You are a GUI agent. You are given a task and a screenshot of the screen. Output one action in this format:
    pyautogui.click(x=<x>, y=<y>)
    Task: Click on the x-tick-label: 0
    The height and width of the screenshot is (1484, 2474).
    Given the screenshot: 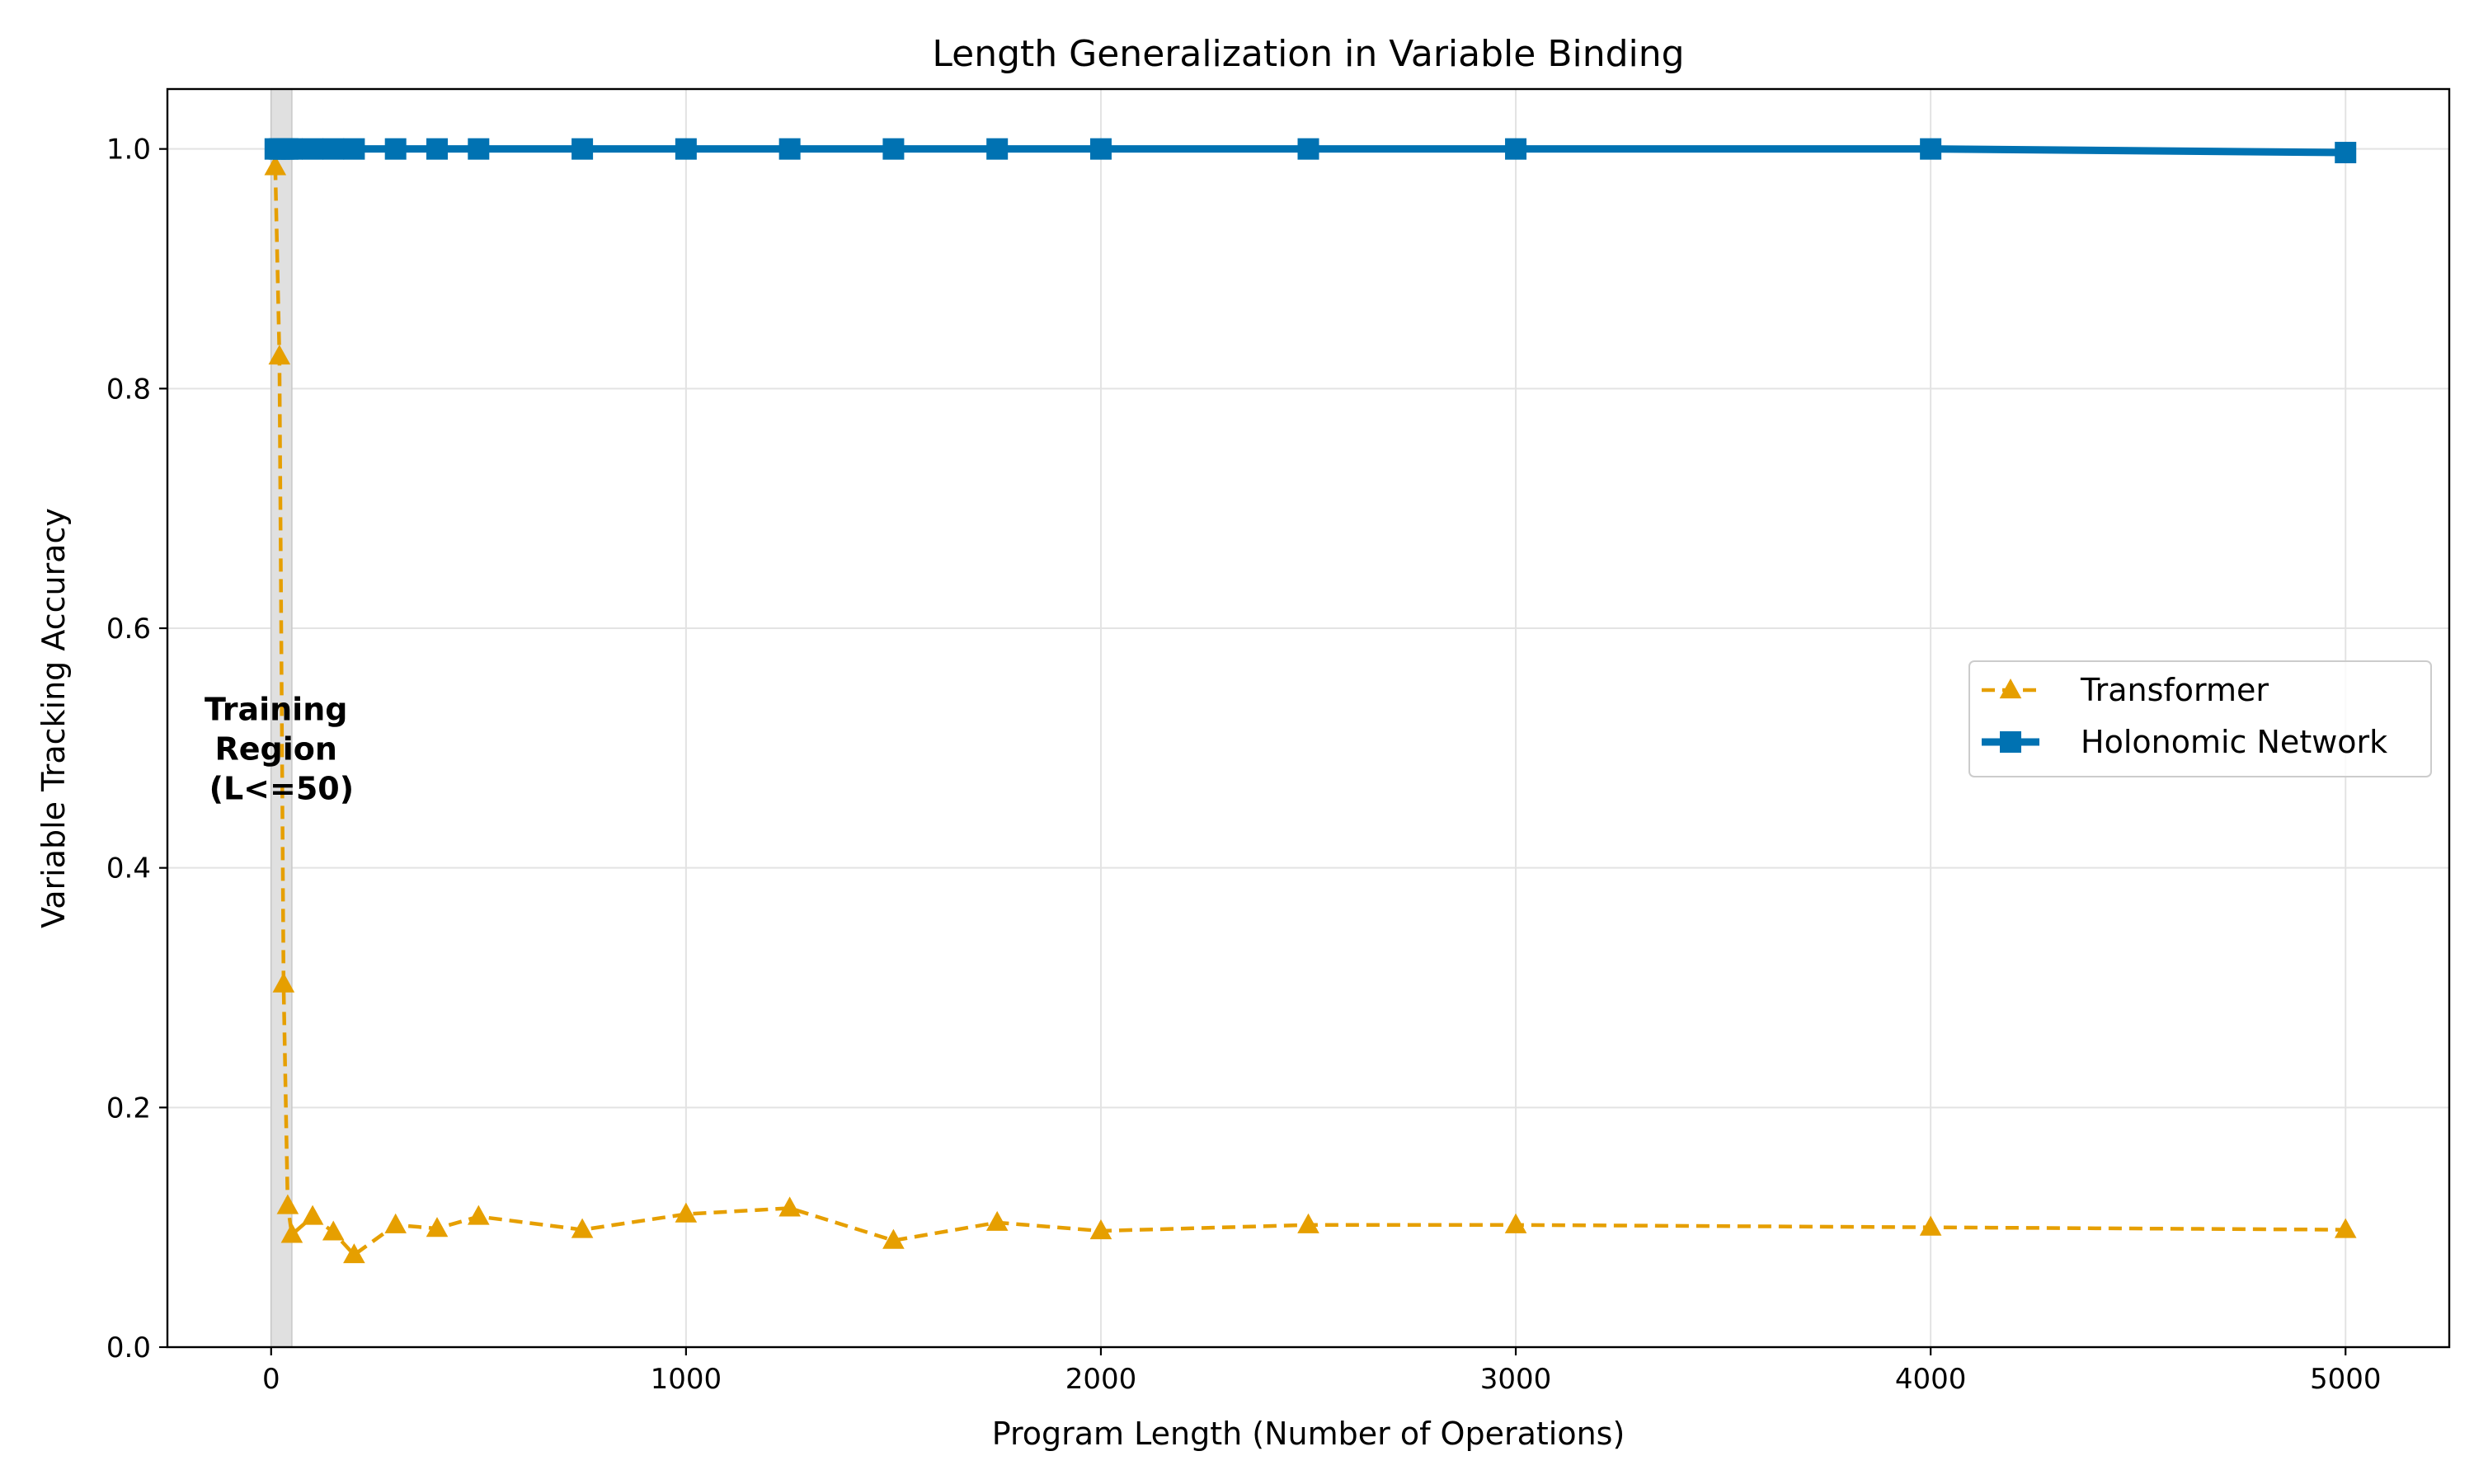 What is the action you would take?
    pyautogui.click(x=271, y=1379)
    